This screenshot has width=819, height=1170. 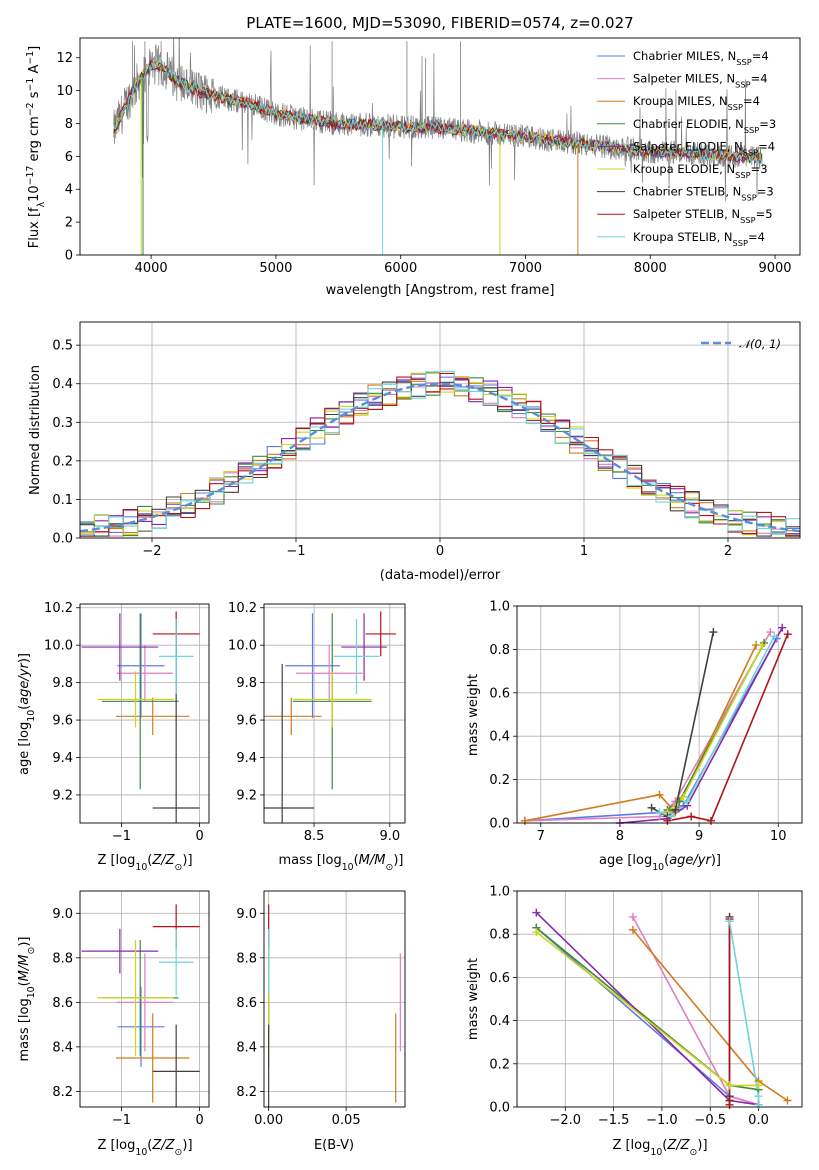 What do you see at coordinates (36, 147) in the screenshot?
I see `y-axis-label: Flux [fλ10−17 erg cm−2 s−1 A−1]` at bounding box center [36, 147].